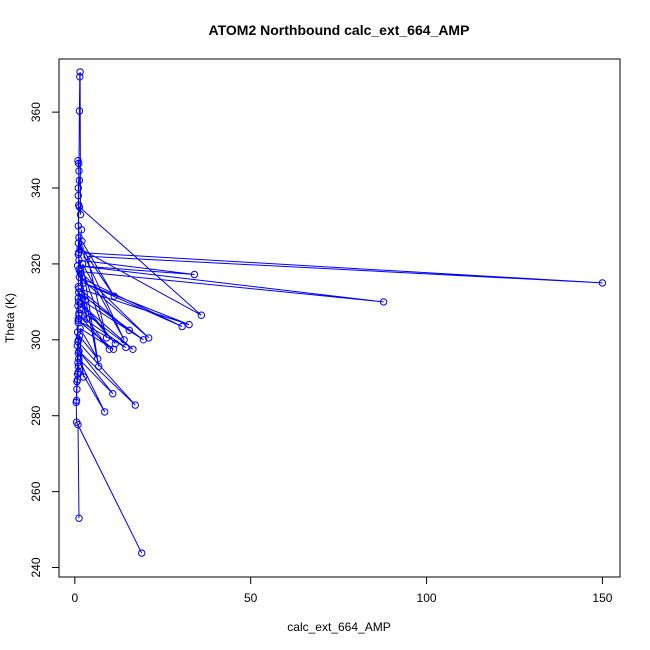  Describe the element at coordinates (36, 112) in the screenshot. I see `y-tick-label: 360` at that location.